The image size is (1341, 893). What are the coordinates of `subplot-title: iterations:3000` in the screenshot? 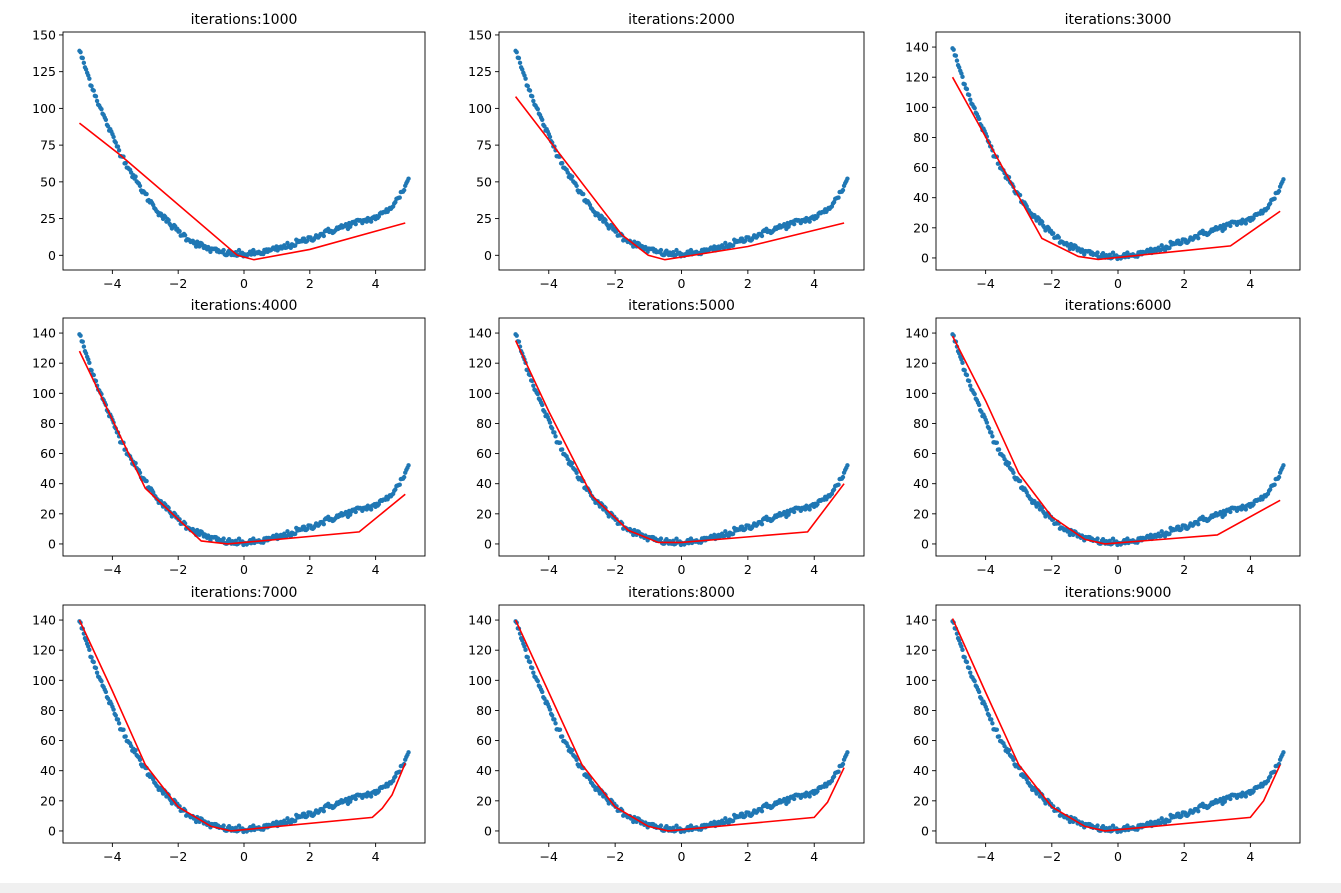 It's located at (1118, 20).